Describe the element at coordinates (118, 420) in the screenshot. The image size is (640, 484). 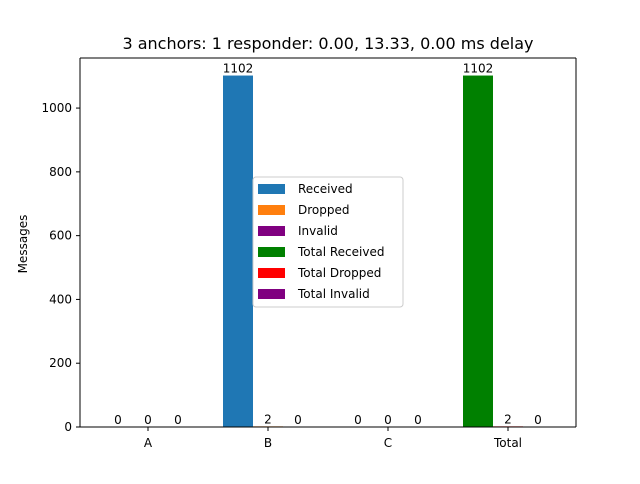
I see `data-label-received-a: 0` at that location.